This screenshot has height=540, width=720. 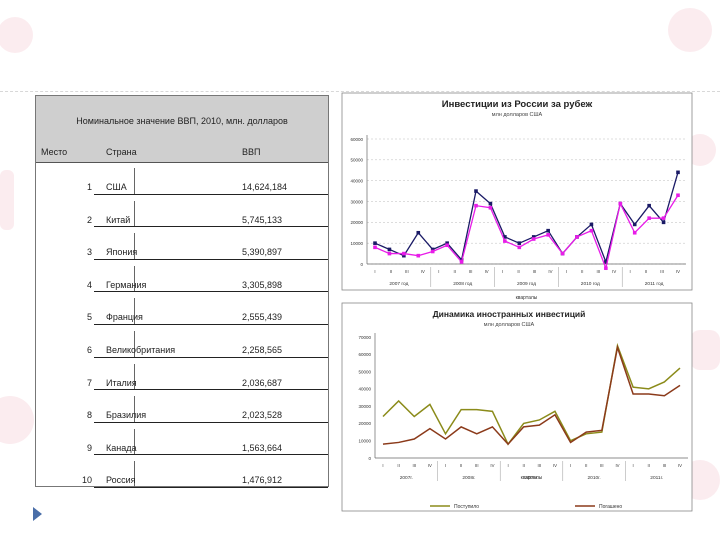 I want to click on col-header-place: Место, so click(x=54, y=152).